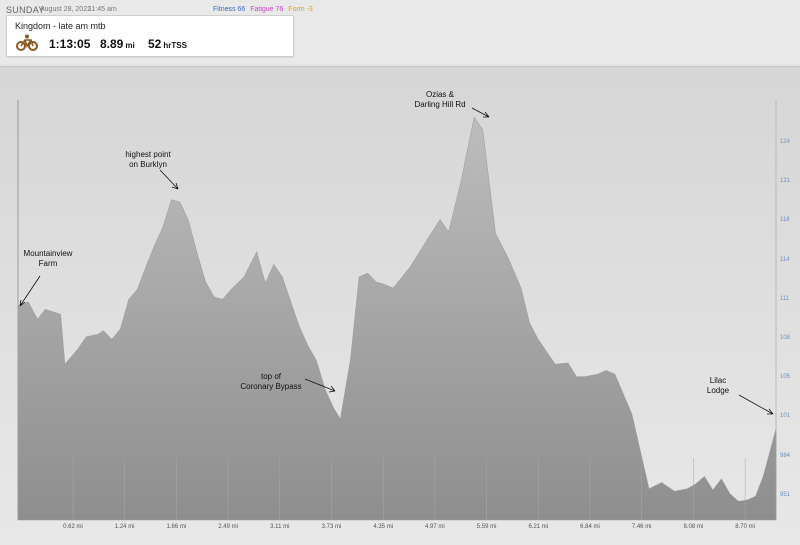  I want to click on x-tick-label: 5.59 mi, so click(486, 527).